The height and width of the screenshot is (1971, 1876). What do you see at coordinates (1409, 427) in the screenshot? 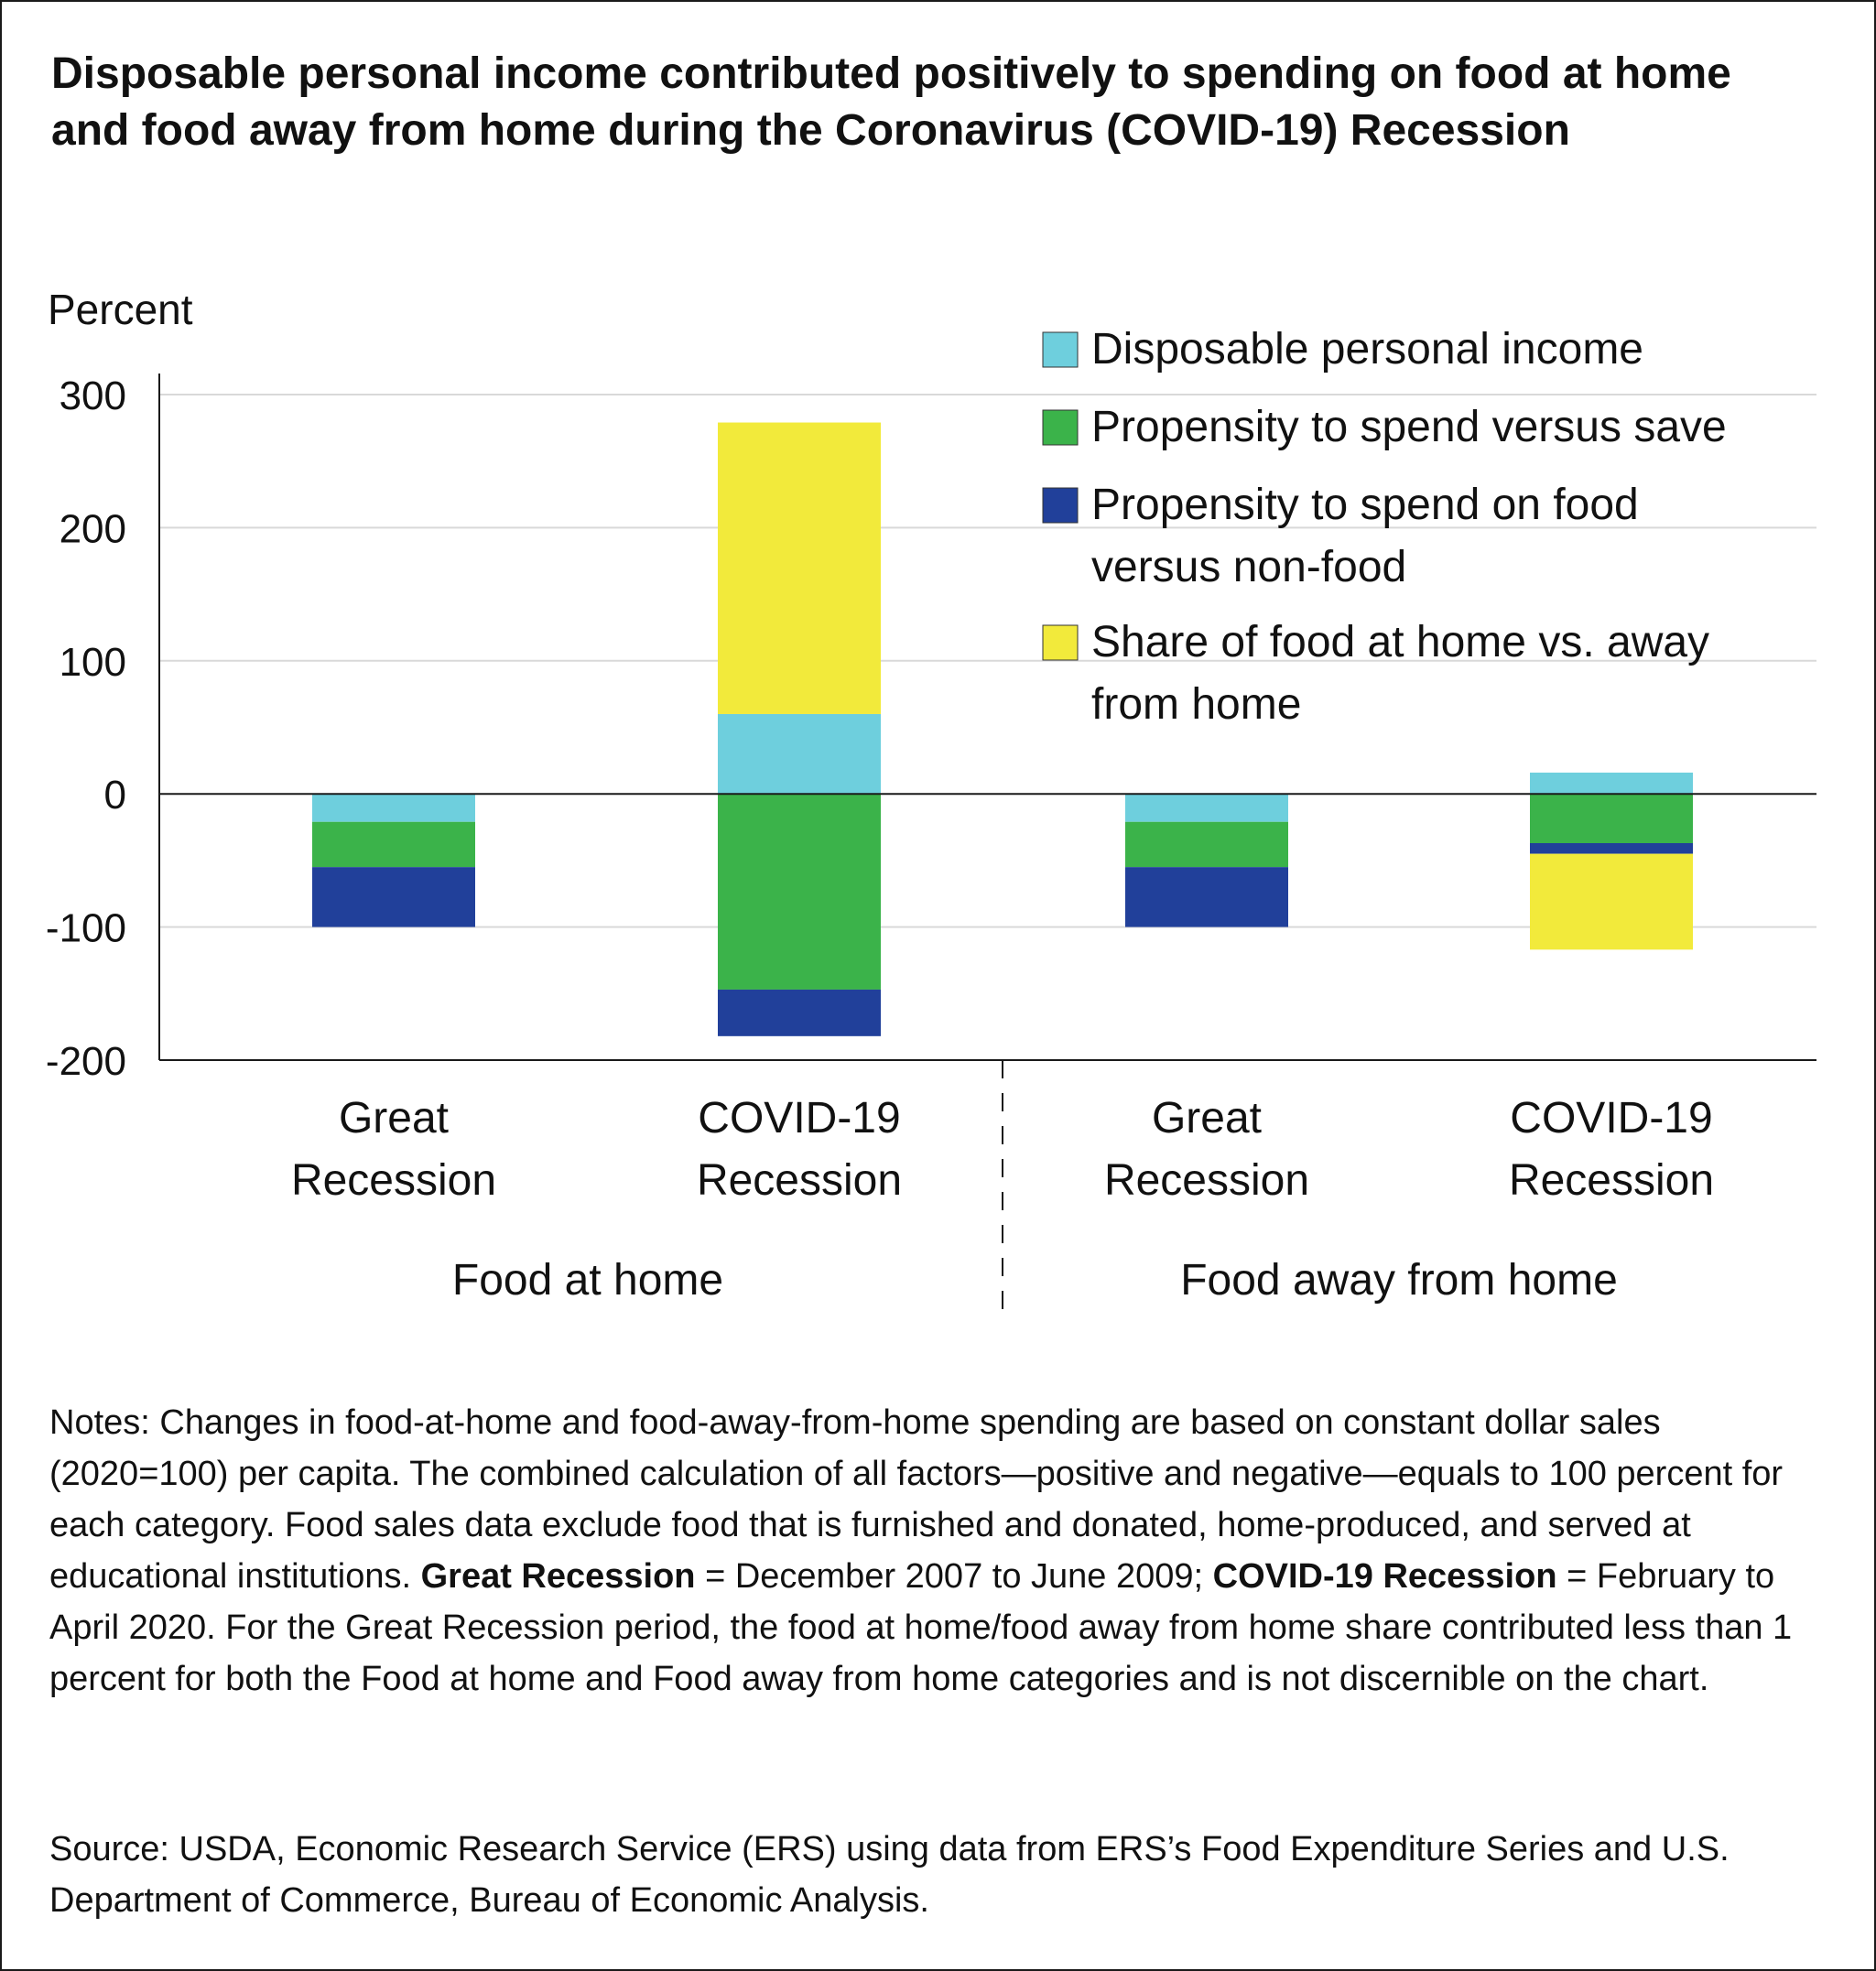
I see `legend-label: Propensity to spend versus save` at bounding box center [1409, 427].